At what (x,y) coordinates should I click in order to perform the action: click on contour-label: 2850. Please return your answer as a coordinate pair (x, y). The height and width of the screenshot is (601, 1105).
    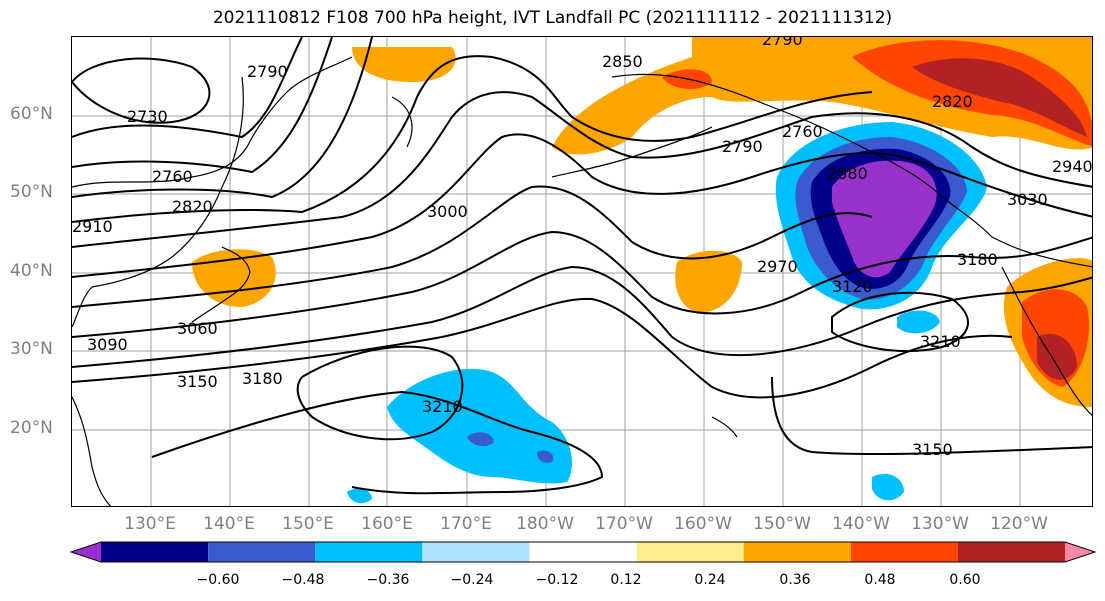
    Looking at the image, I should click on (622, 61).